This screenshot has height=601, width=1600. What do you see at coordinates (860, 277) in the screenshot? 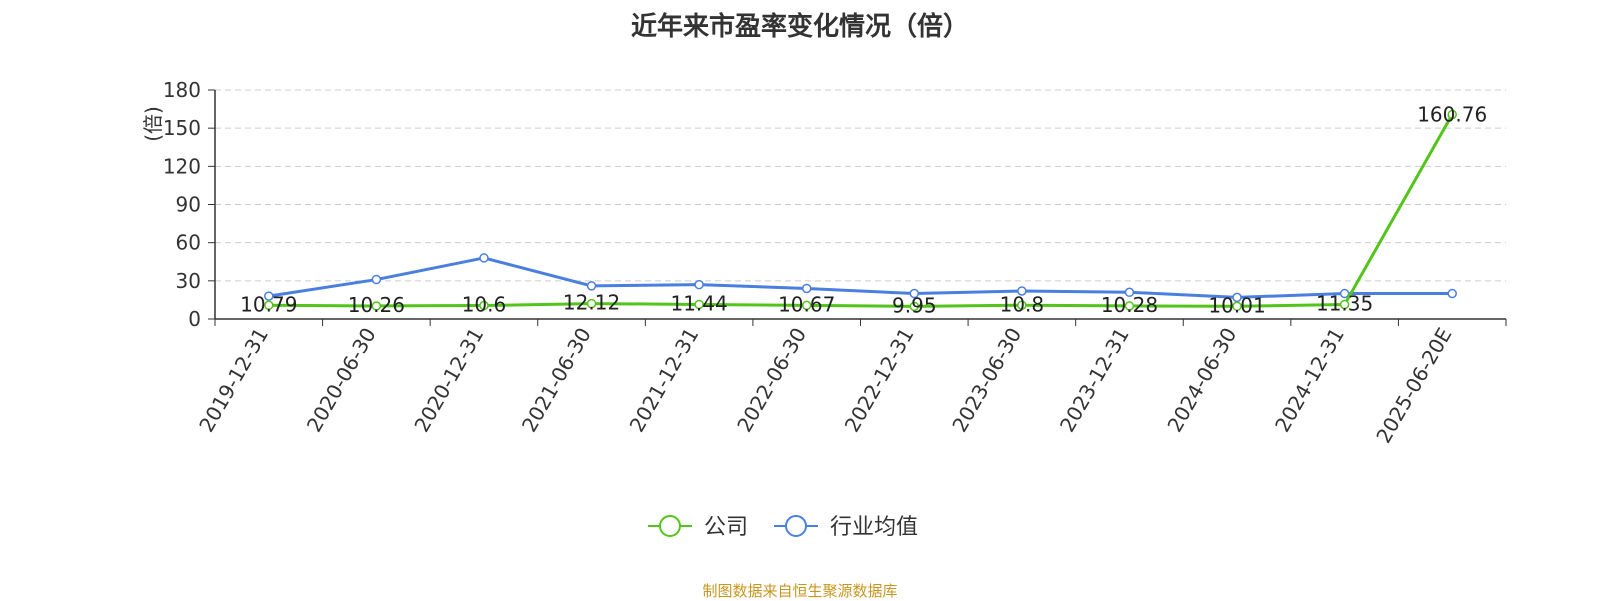
I see `series-line` at bounding box center [860, 277].